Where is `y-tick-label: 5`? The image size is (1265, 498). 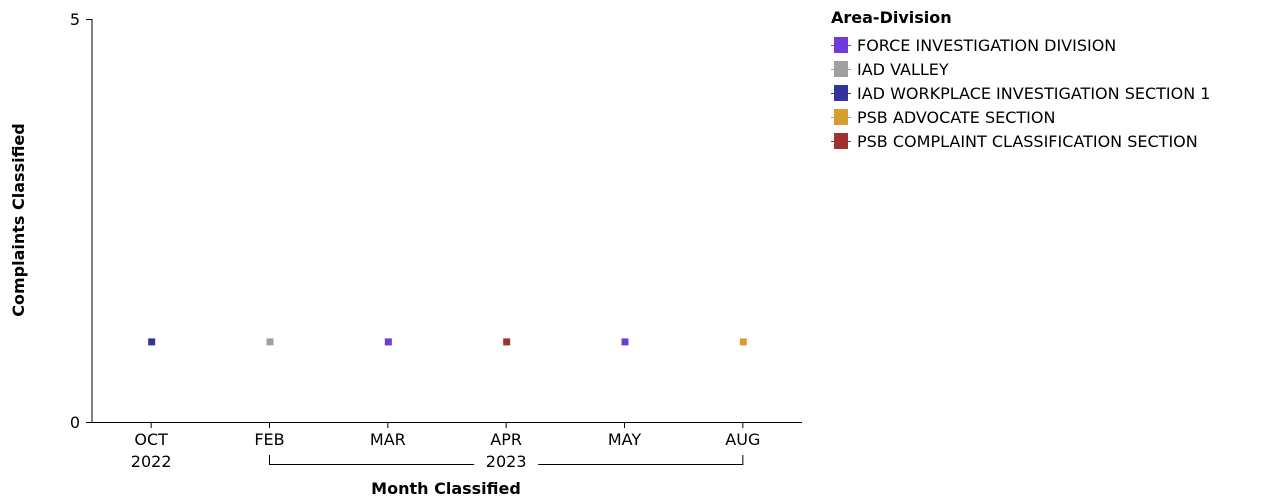 y-tick-label: 5 is located at coordinates (75, 19).